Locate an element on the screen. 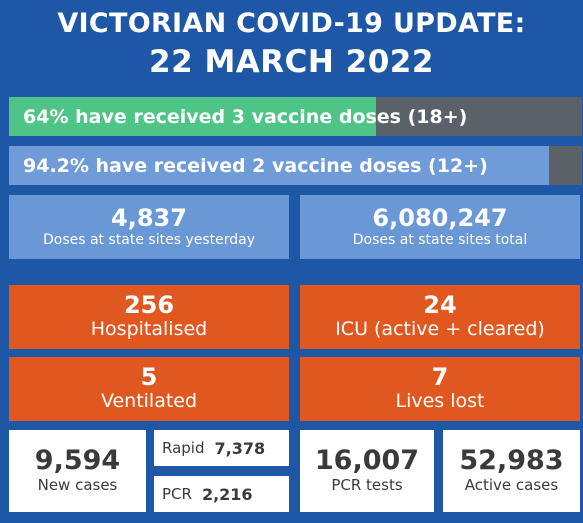 The width and height of the screenshot is (583, 523). ventilated-label: Ventilated is located at coordinates (149, 401).